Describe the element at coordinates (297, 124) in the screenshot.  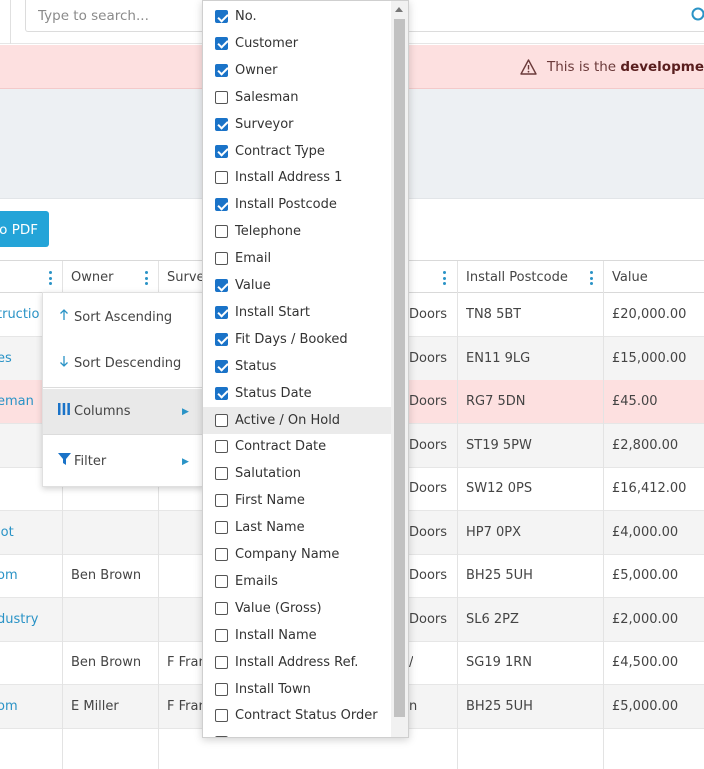
I see `column-option: Surveyor` at that location.